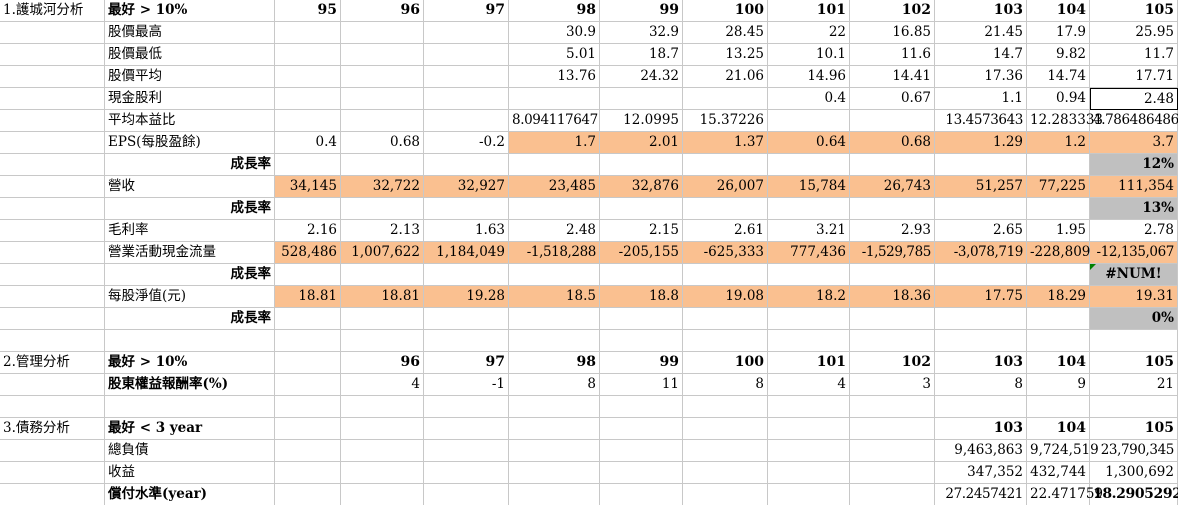  I want to click on value-cell: 24.32, so click(641, 77).